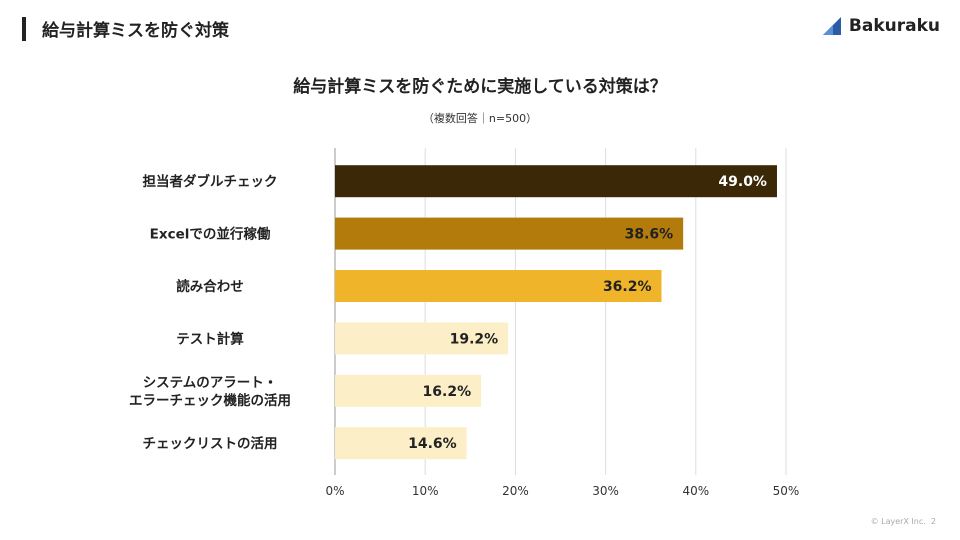 This screenshot has height=540, width=960. Describe the element at coordinates (695, 491) in the screenshot. I see `x-tick-label: 40%` at that location.